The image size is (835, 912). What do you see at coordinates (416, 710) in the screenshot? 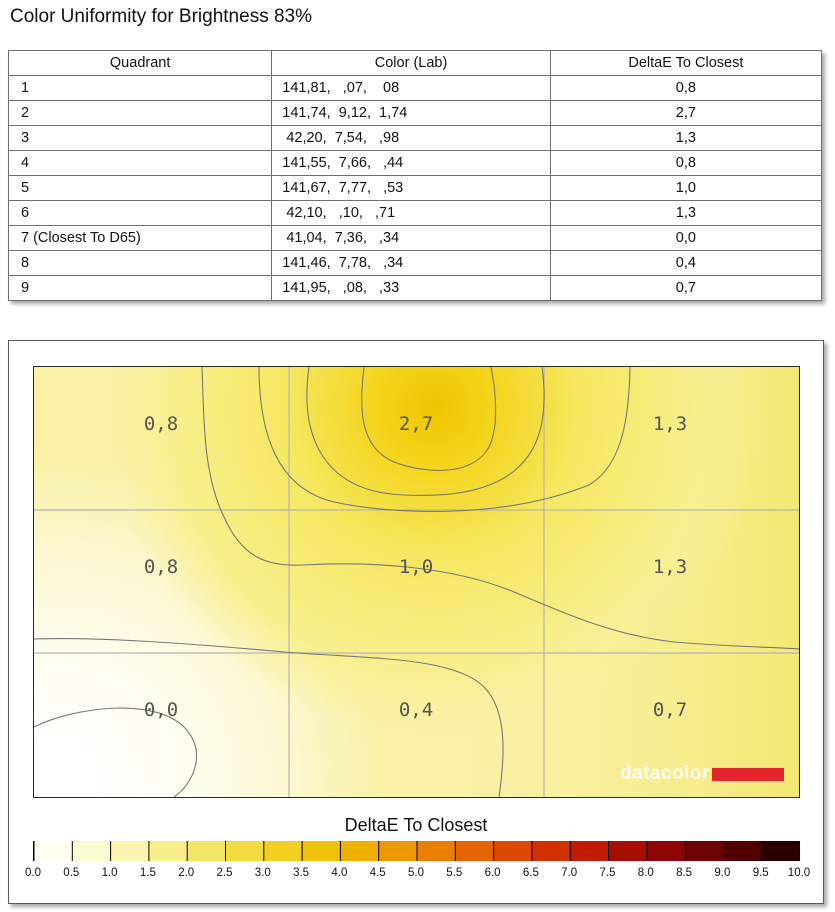
I see `quadrant-8-value: 0,4` at bounding box center [416, 710].